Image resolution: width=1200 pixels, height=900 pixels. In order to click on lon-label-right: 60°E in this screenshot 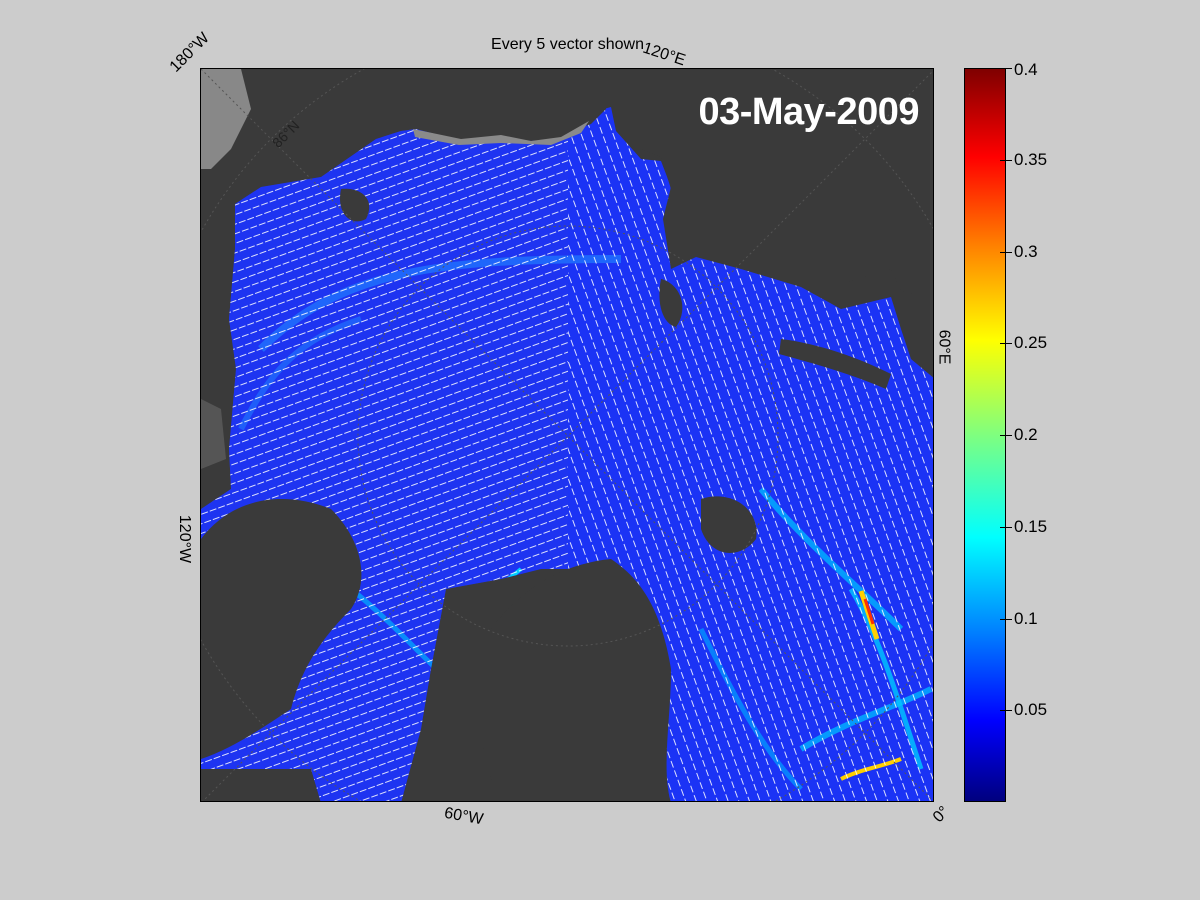, I will do `click(944, 347)`.